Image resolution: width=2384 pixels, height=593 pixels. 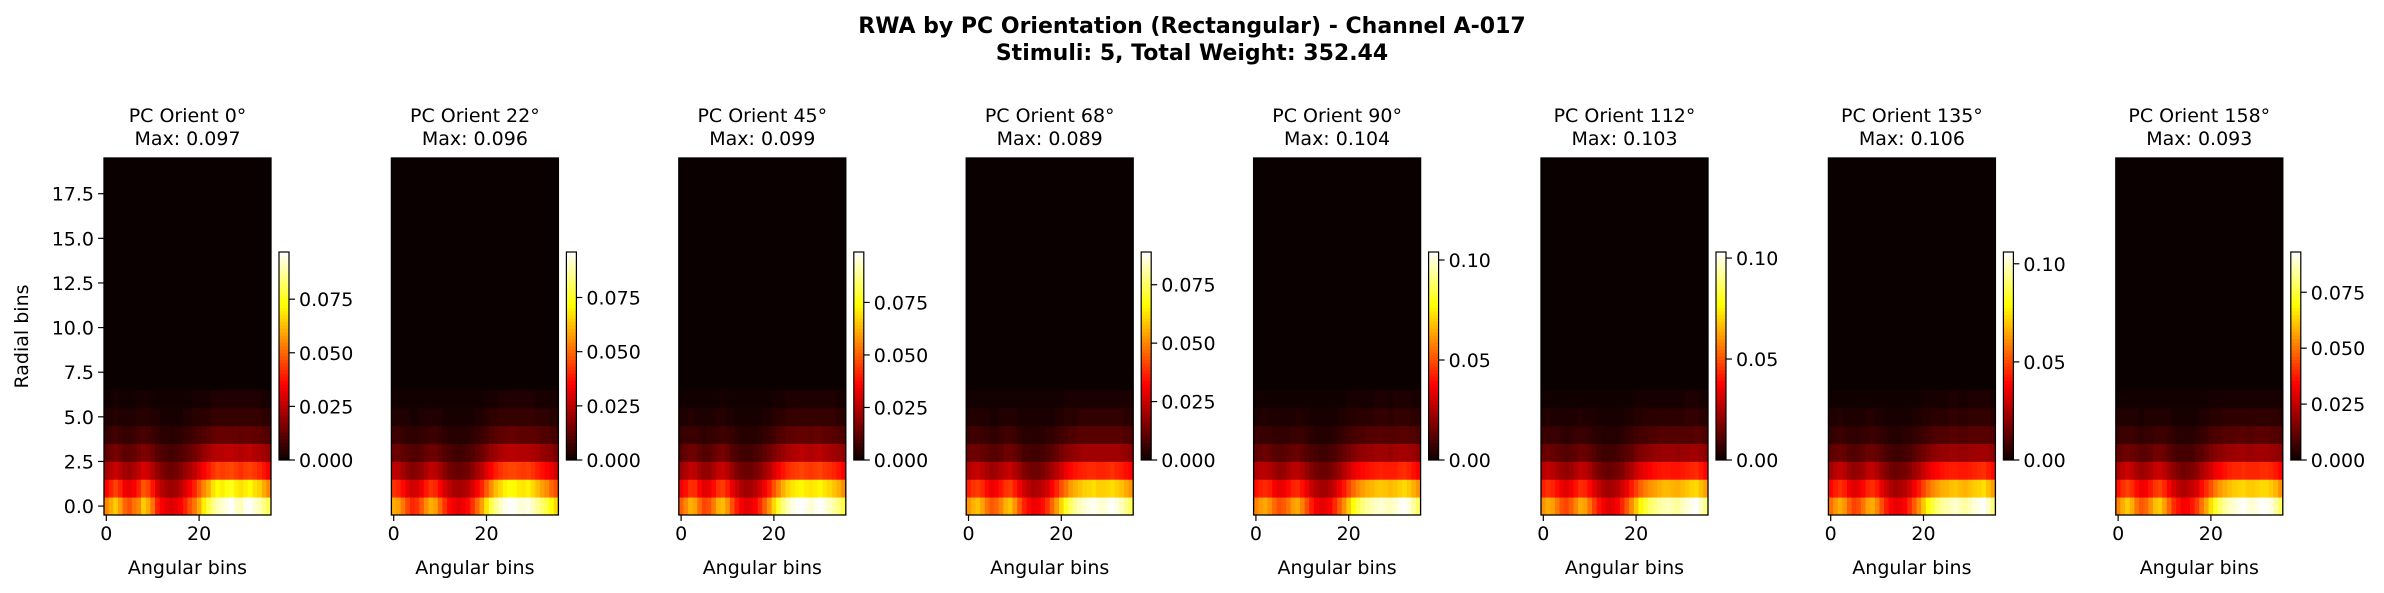 What do you see at coordinates (2199, 116) in the screenshot?
I see `panel-title: PC Orient 158°` at bounding box center [2199, 116].